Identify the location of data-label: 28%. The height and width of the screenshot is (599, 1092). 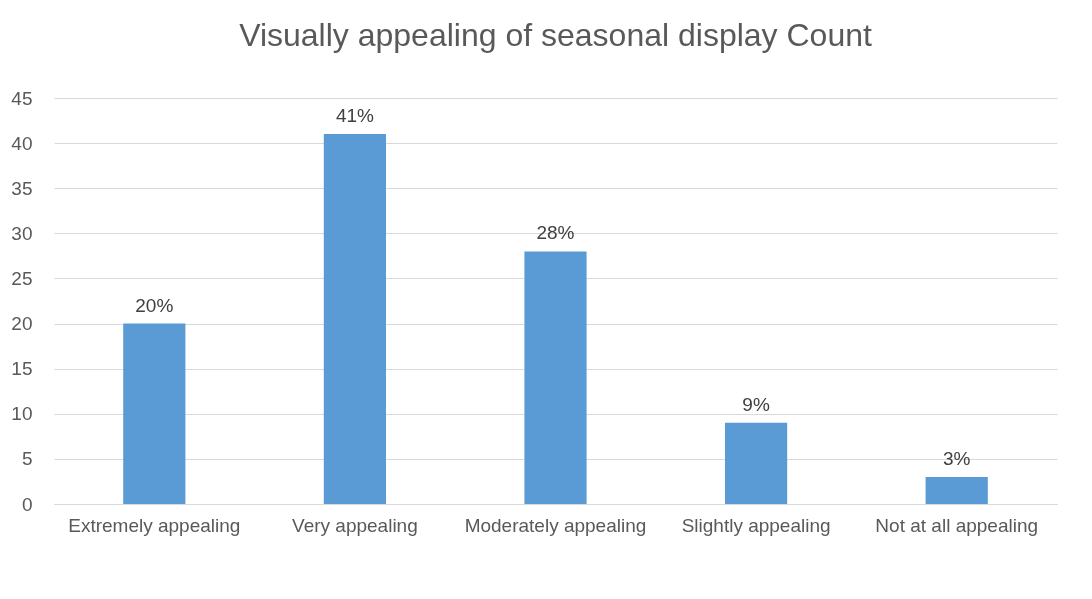
(555, 233).